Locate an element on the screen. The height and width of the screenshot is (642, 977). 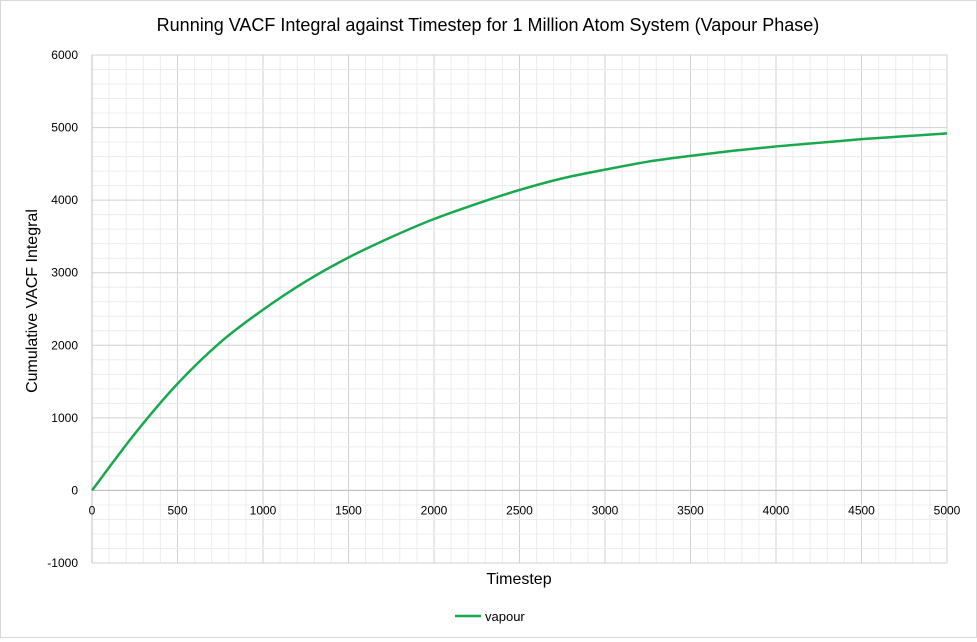
y-axis-label: Cumulative VACF Integral is located at coordinates (32, 301).